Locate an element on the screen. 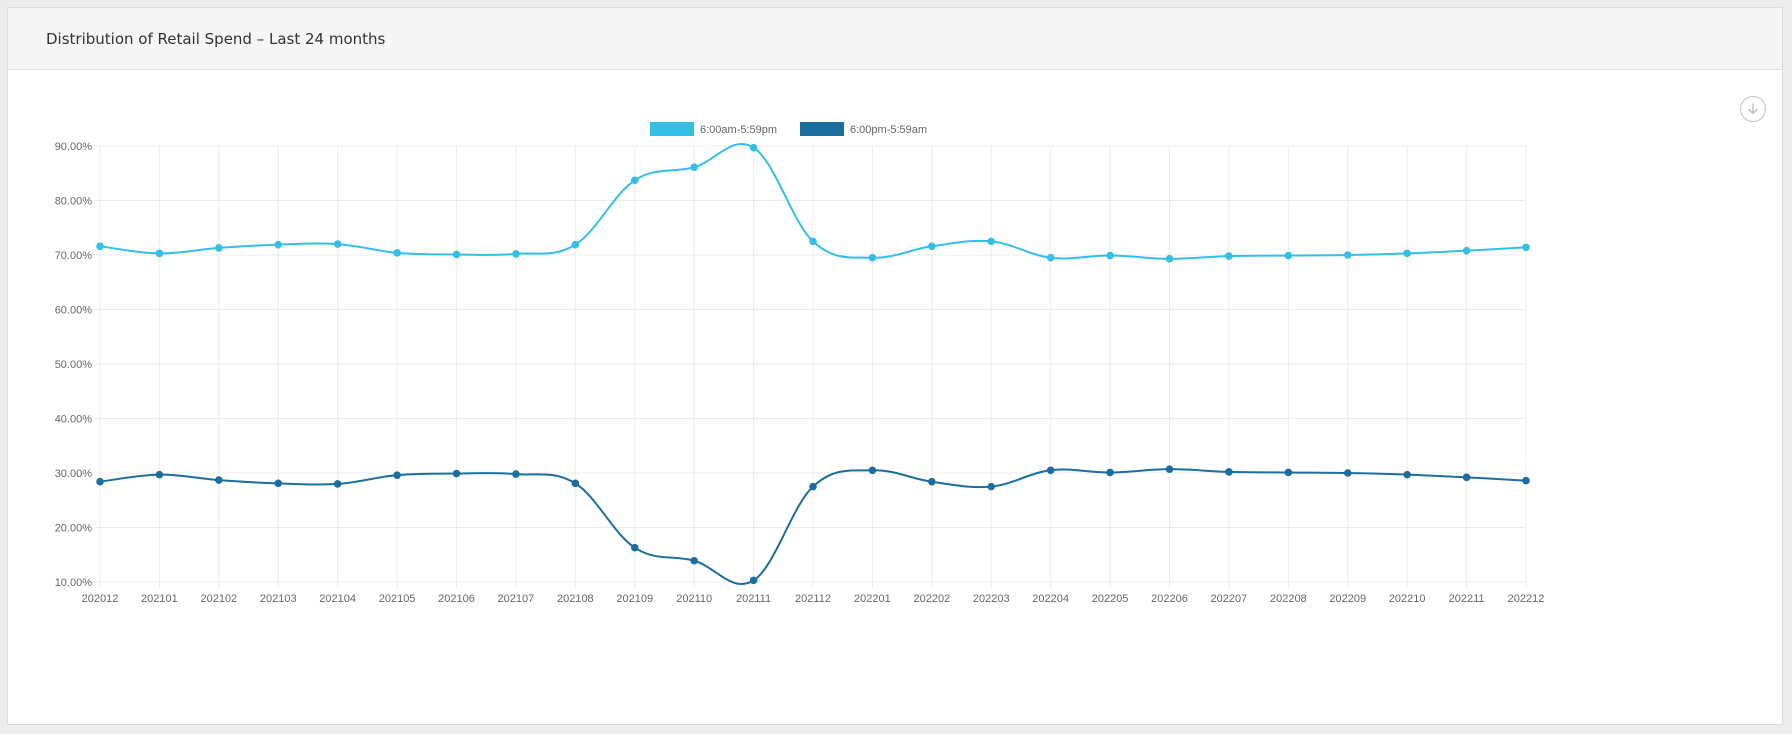 The width and height of the screenshot is (1792, 734). x-tick-label: 202207 is located at coordinates (1229, 599).